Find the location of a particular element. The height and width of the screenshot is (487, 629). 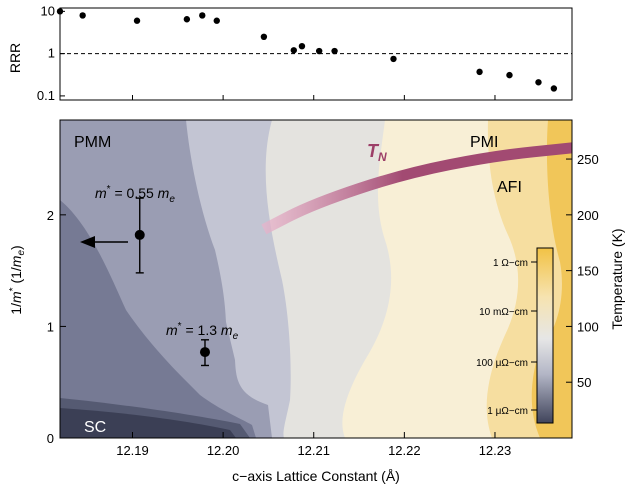

x-tick-label: 12.19 is located at coordinates (132, 450).